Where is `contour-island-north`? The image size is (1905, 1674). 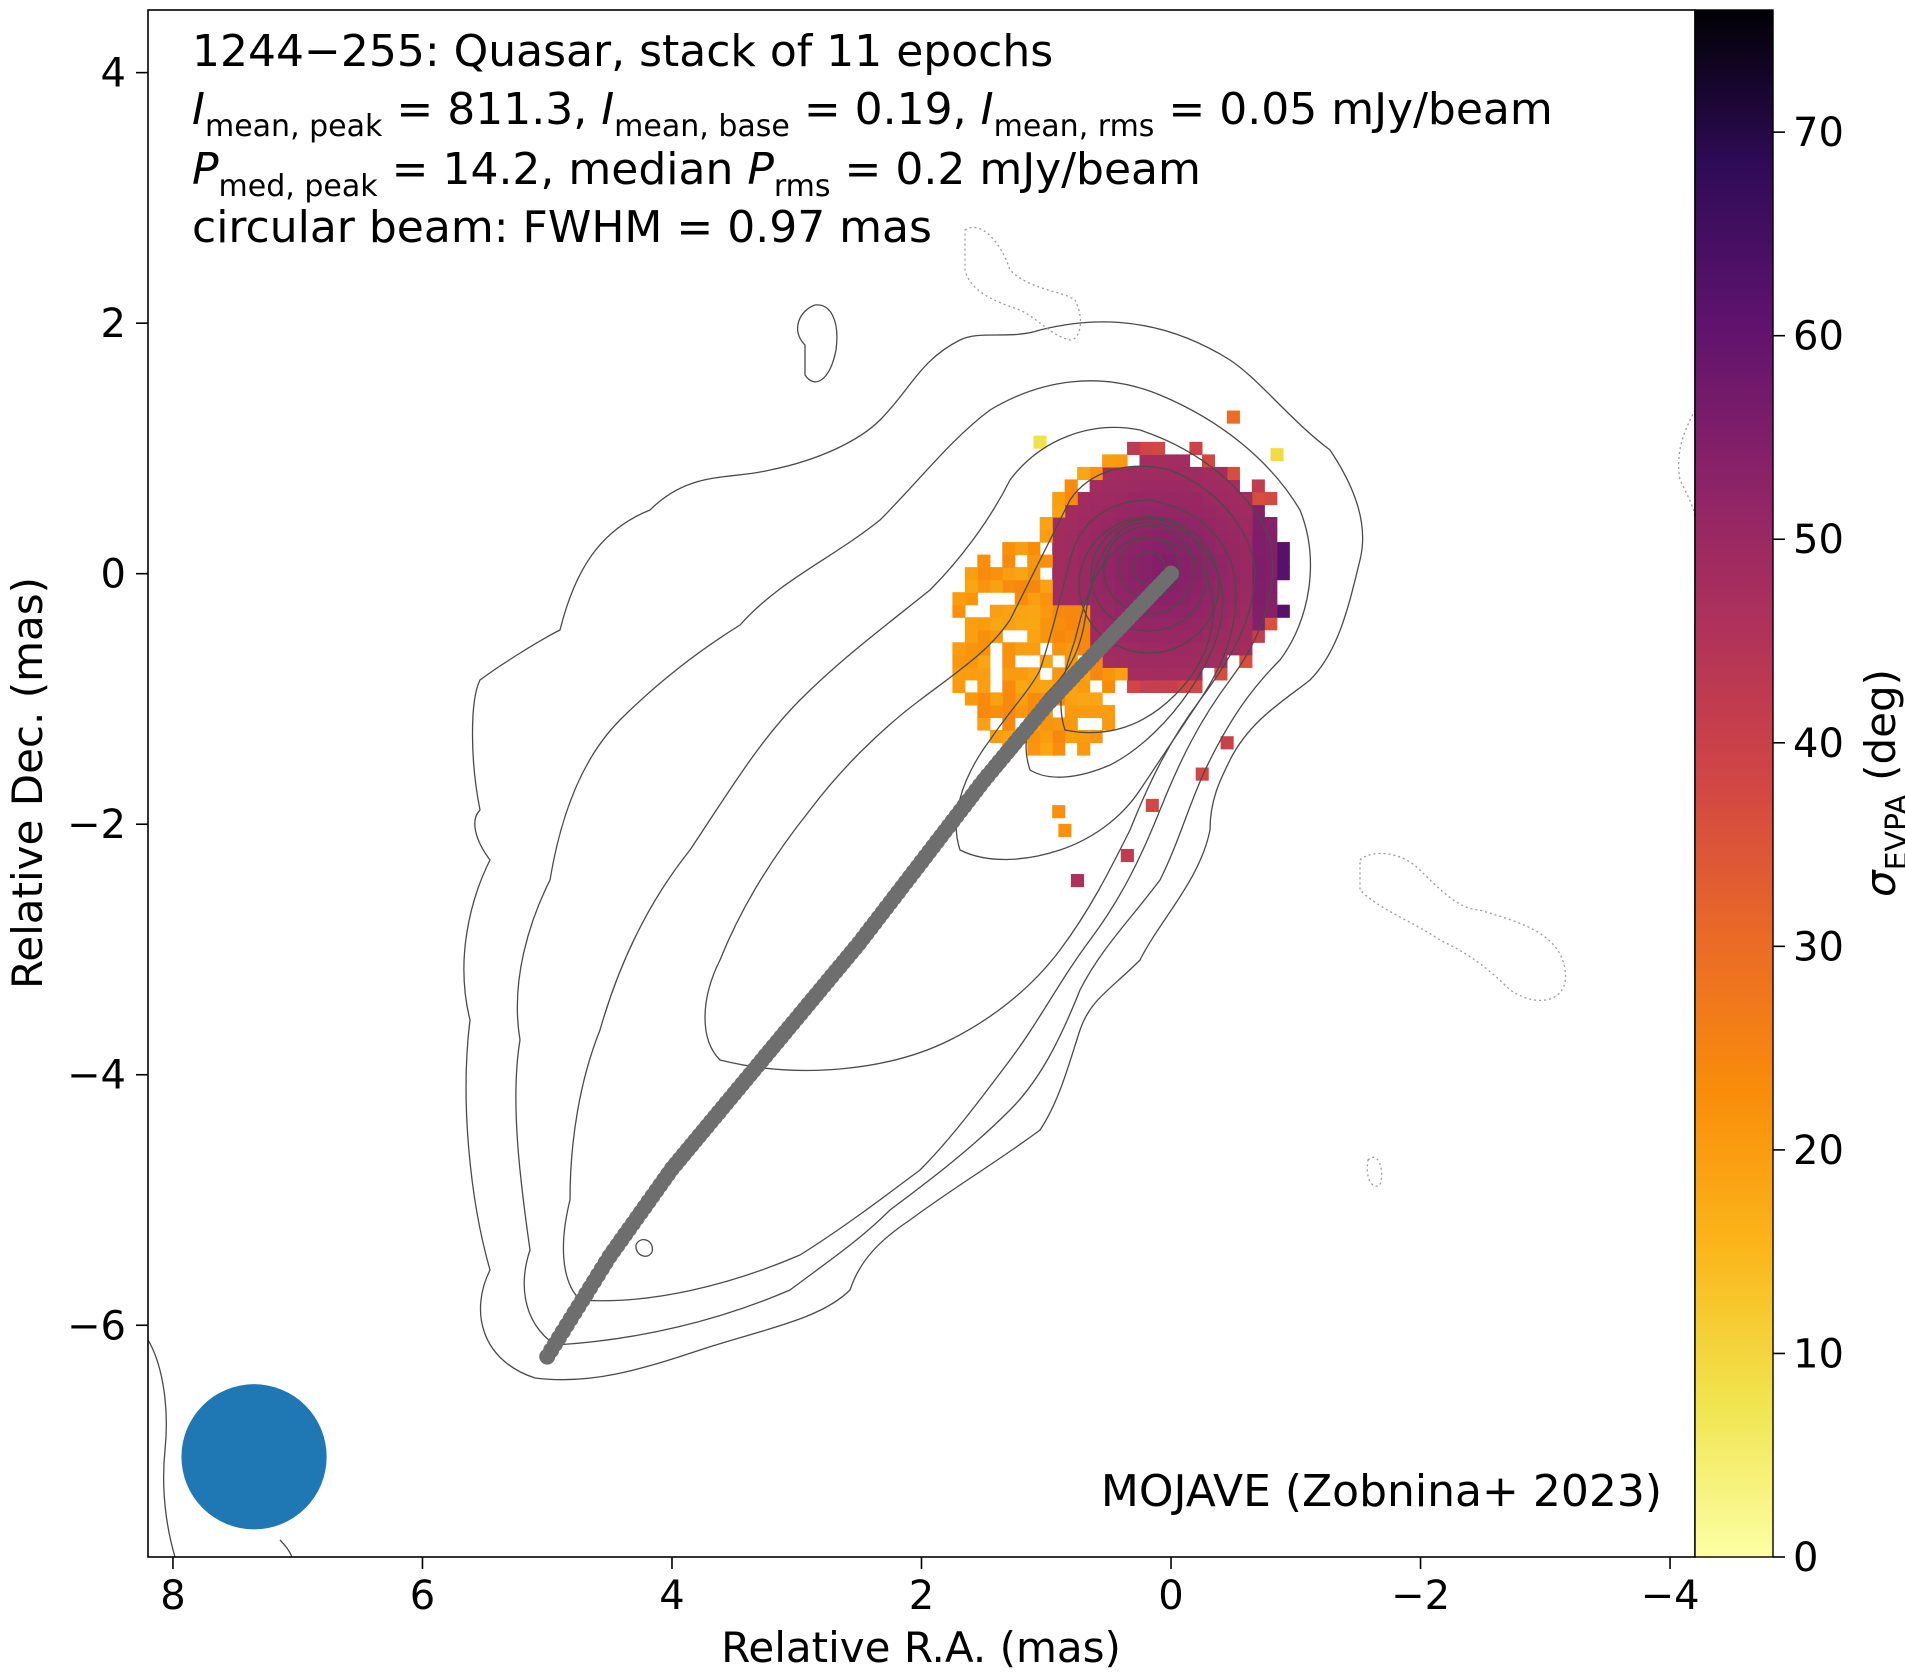 contour-island-north is located at coordinates (817, 343).